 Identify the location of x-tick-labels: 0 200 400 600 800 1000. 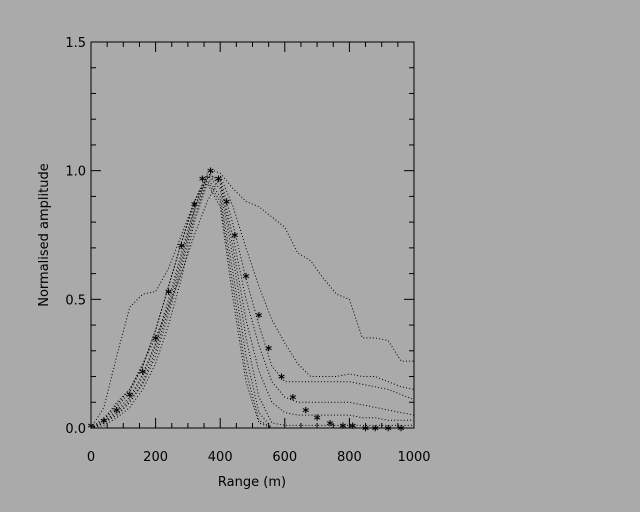
(259, 457).